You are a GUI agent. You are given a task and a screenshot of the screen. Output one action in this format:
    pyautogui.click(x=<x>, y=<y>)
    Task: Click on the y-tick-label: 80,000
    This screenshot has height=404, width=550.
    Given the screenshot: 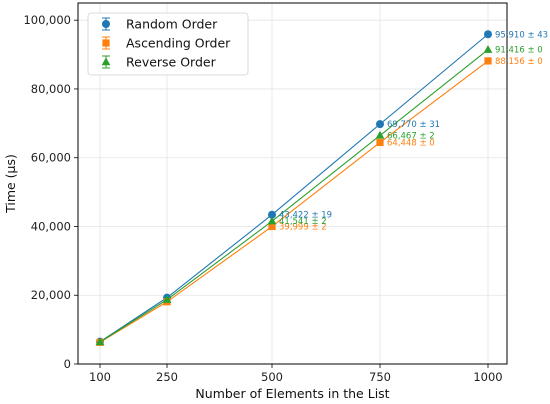 What is the action you would take?
    pyautogui.click(x=51, y=89)
    